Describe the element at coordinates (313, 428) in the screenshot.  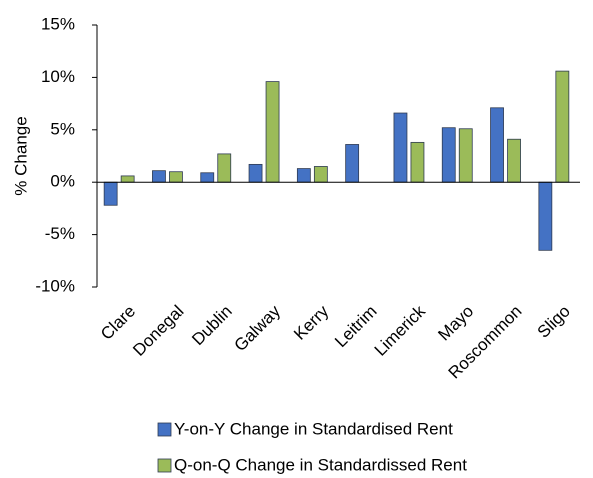
I see `legend-label: Y-on-Y Change in Standardised Rent` at that location.